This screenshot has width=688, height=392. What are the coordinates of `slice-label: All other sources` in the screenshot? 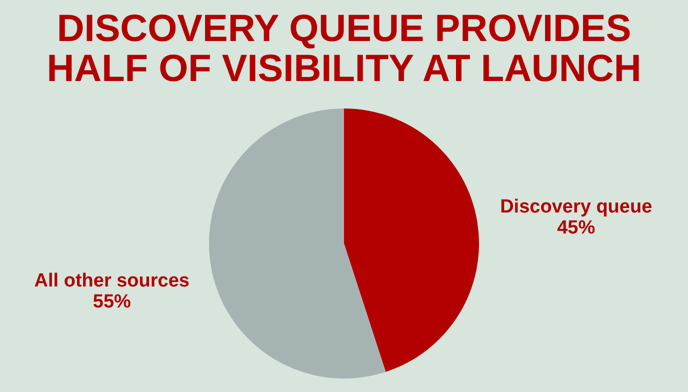 It's located at (112, 281).